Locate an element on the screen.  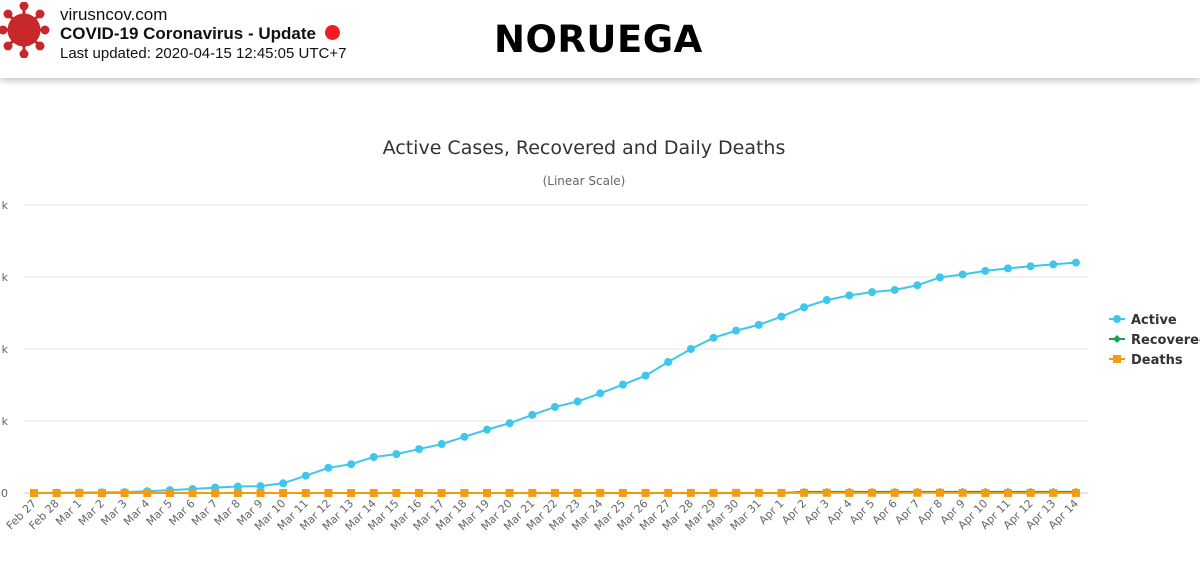
app-title: COVID-19 Coronavirus - Update is located at coordinates (188, 33).